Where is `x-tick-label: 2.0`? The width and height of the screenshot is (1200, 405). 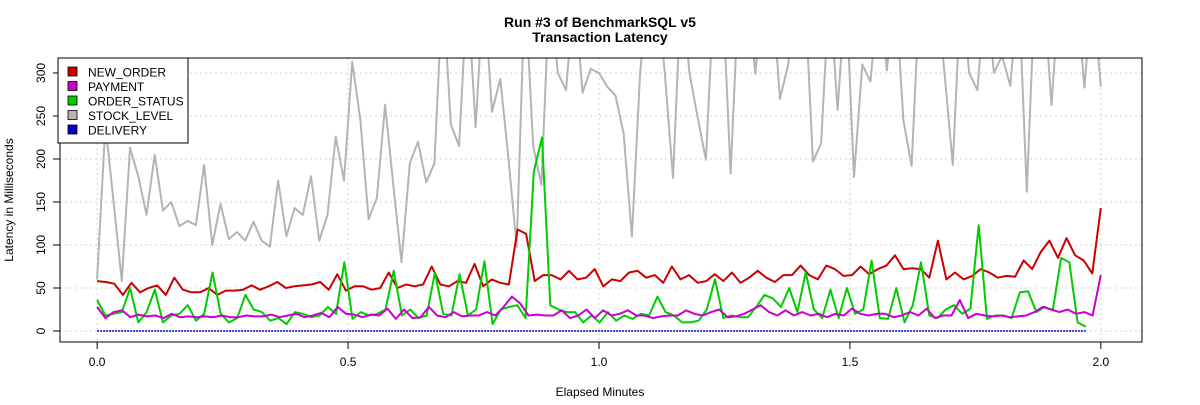
x-tick-label: 2.0 is located at coordinates (1101, 362).